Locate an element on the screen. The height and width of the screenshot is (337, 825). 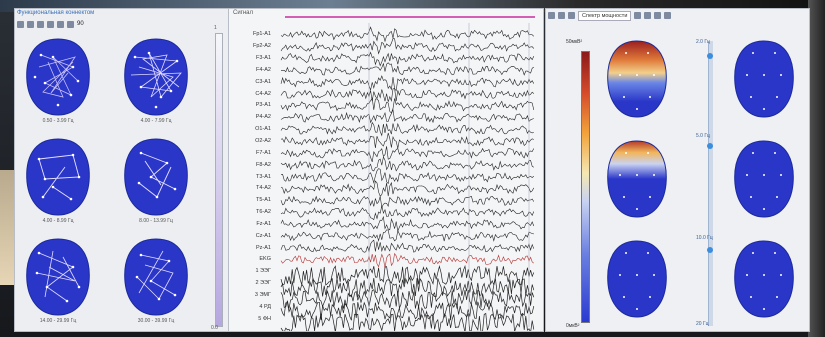
map-label: 14.00 - 29.99 Гц is located at coordinates (58, 321).